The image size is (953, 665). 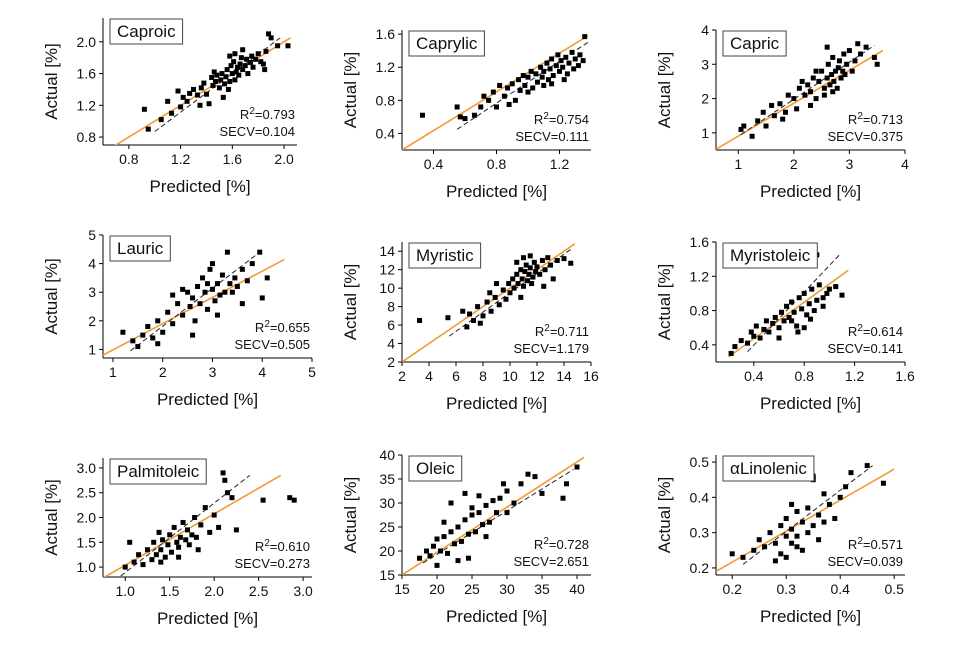 What do you see at coordinates (537, 376) in the screenshot?
I see `x-tick-label: 12` at bounding box center [537, 376].